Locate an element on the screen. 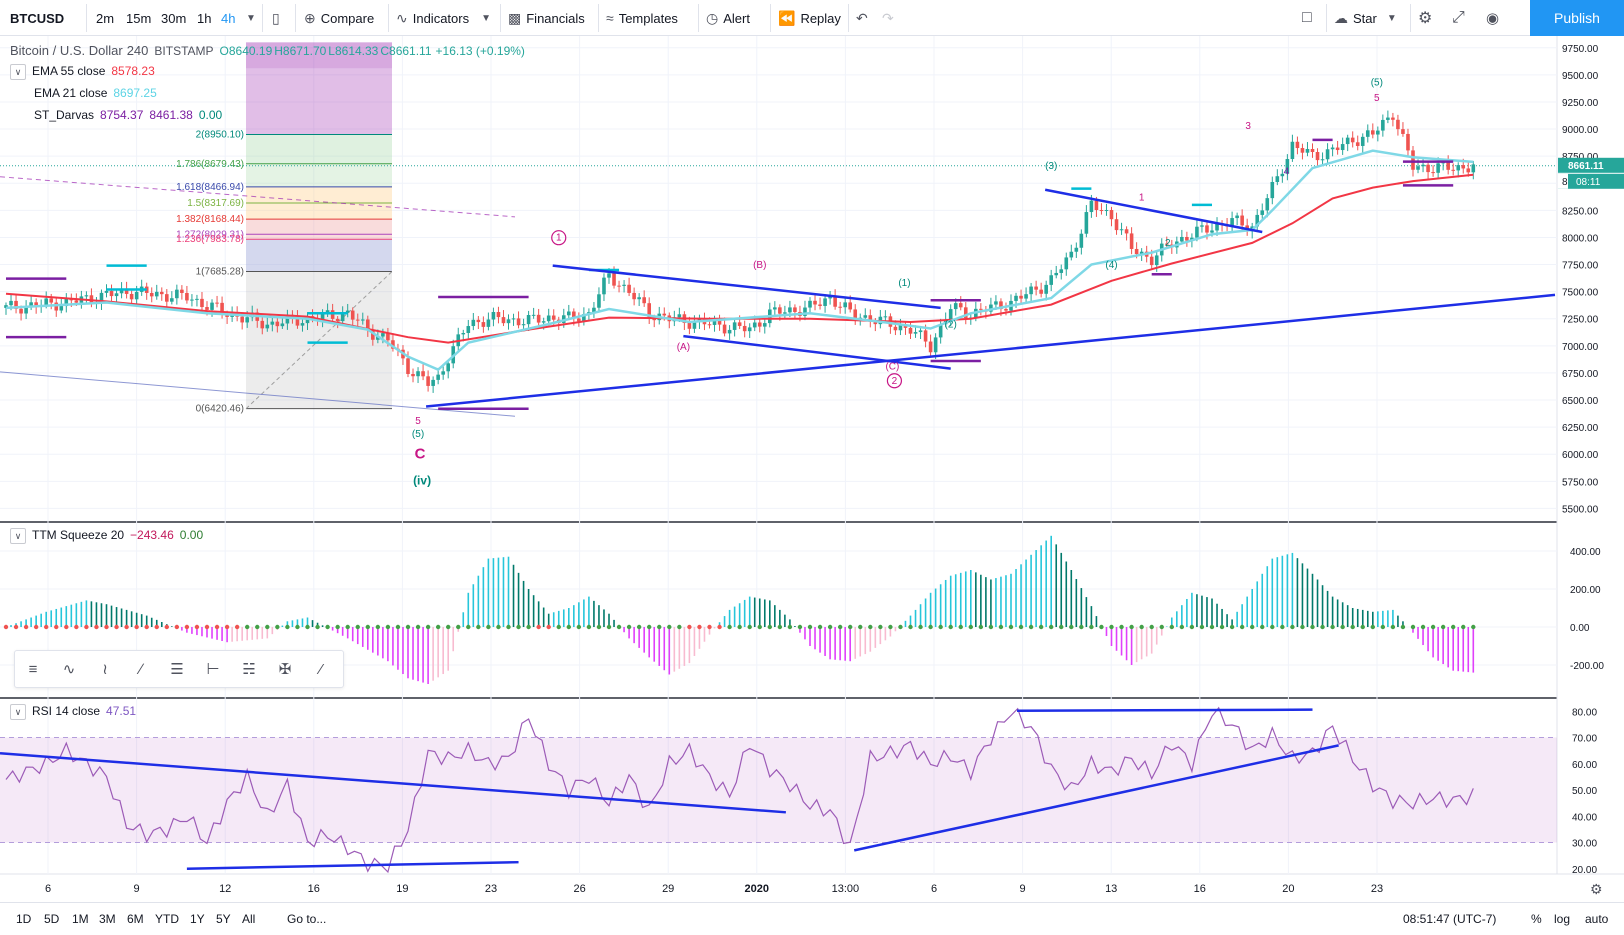 The image size is (1624, 935). publish-button: Publish is located at coordinates (1577, 18).